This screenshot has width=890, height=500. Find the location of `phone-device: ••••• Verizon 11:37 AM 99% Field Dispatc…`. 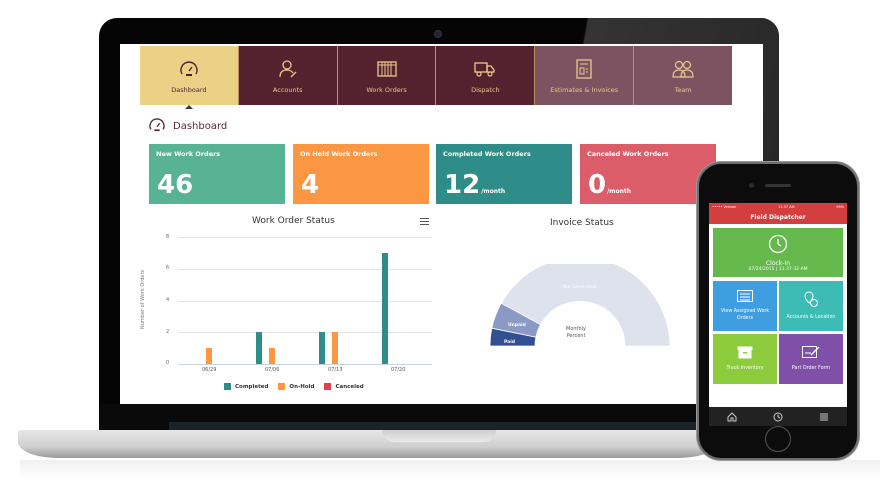

phone-device: ••••• Verizon 11:37 AM 99% Field Dispatc… is located at coordinates (778, 311).